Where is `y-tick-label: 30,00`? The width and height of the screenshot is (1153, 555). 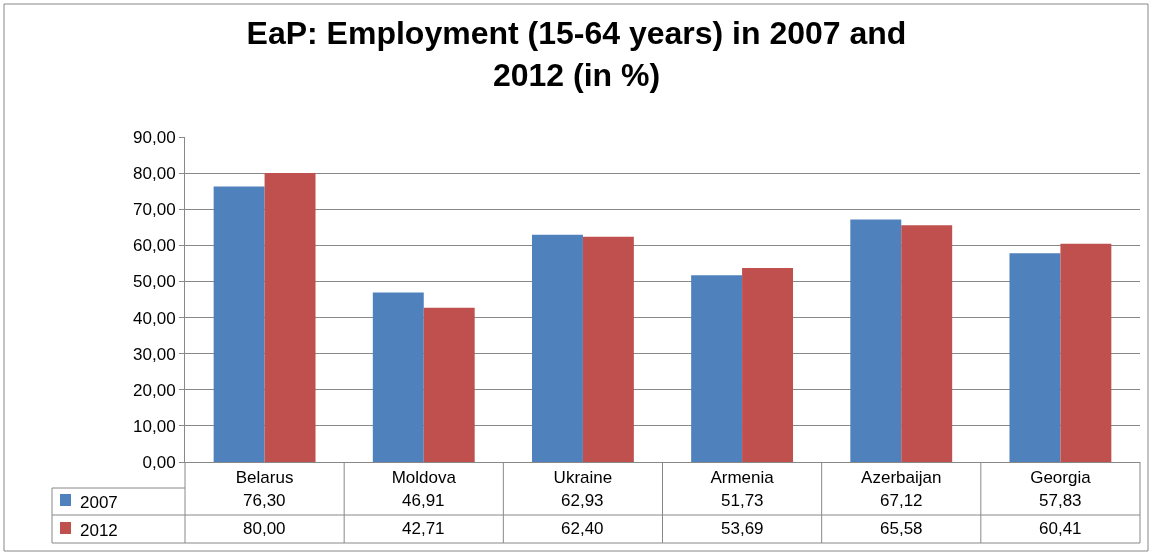 y-tick-label: 30,00 is located at coordinates (154, 354).